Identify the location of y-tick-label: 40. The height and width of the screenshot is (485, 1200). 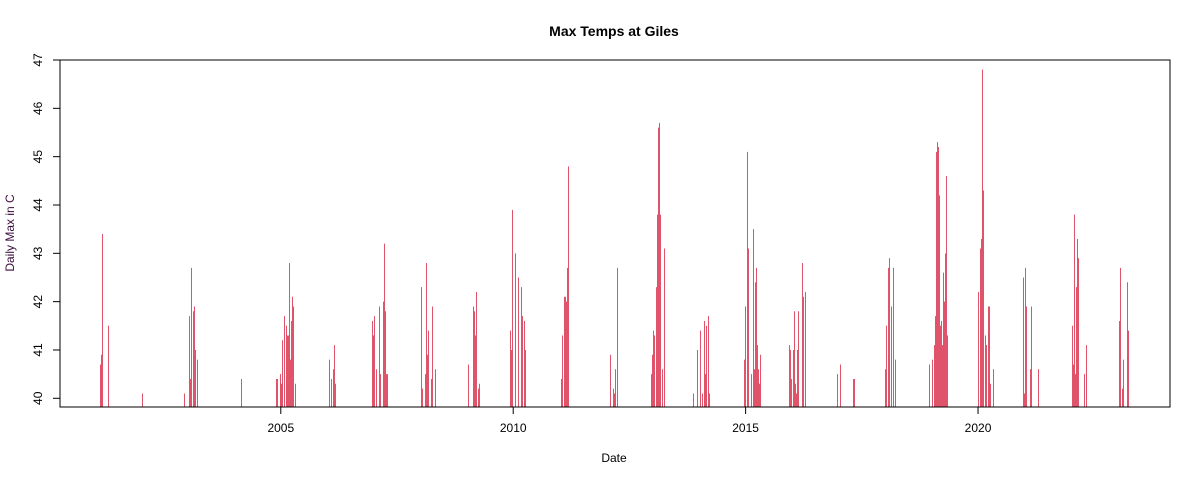
(38, 398).